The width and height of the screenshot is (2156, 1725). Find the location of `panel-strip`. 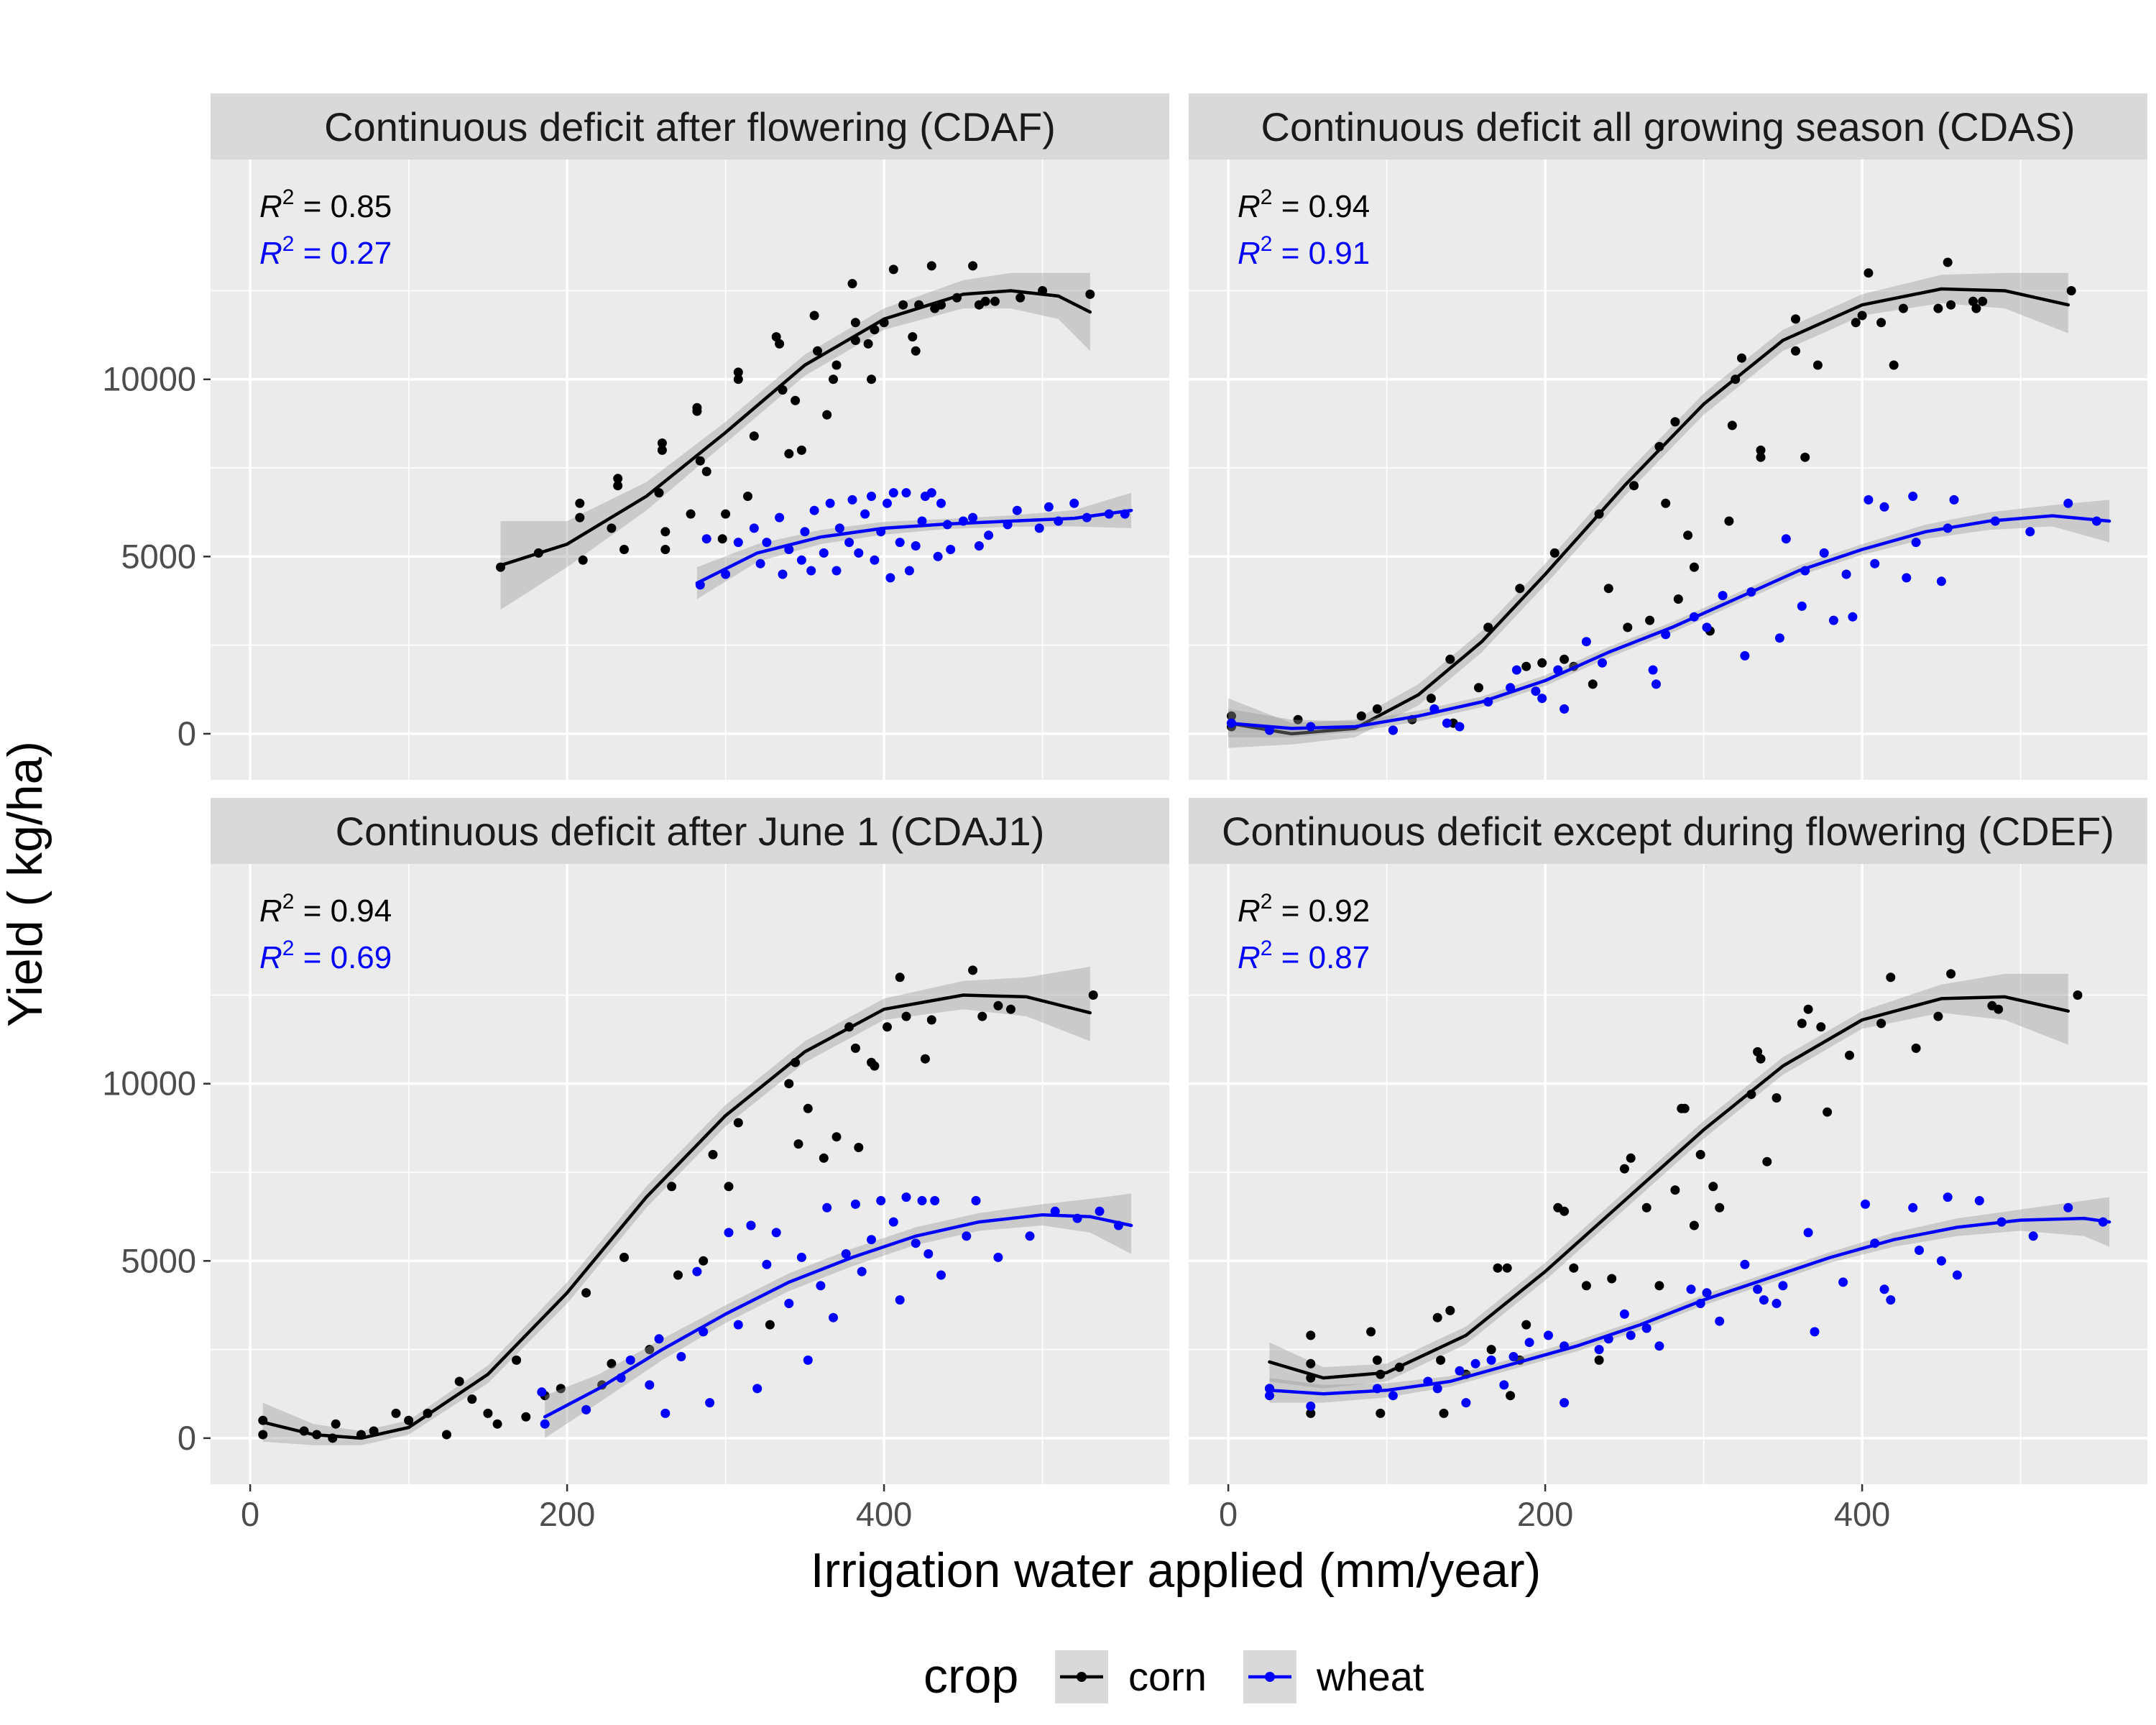

panel-strip is located at coordinates (690, 126).